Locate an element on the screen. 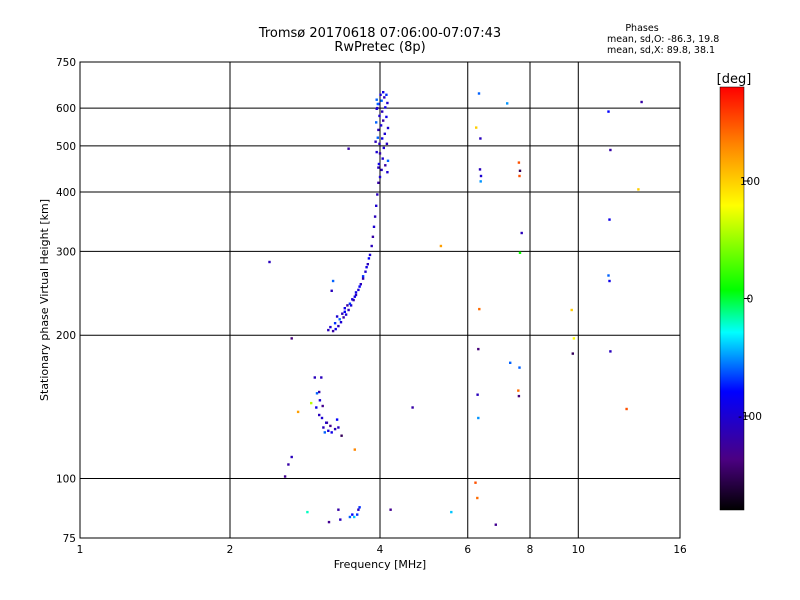  y-tick-labels: 75 100 200 300 400 500 600 750 is located at coordinates (66, 301).